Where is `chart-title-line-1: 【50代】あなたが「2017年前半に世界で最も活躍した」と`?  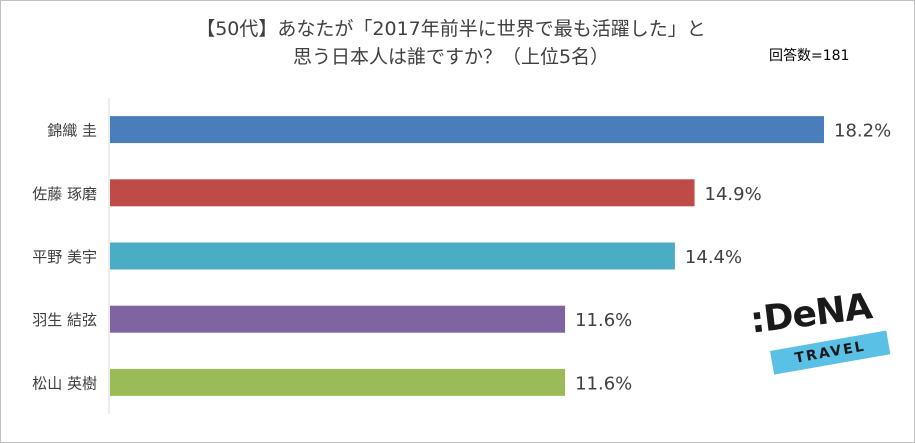 chart-title-line-1: 【50代】あなたが「2017年前半に世界で最も活躍した」と is located at coordinates (451, 29).